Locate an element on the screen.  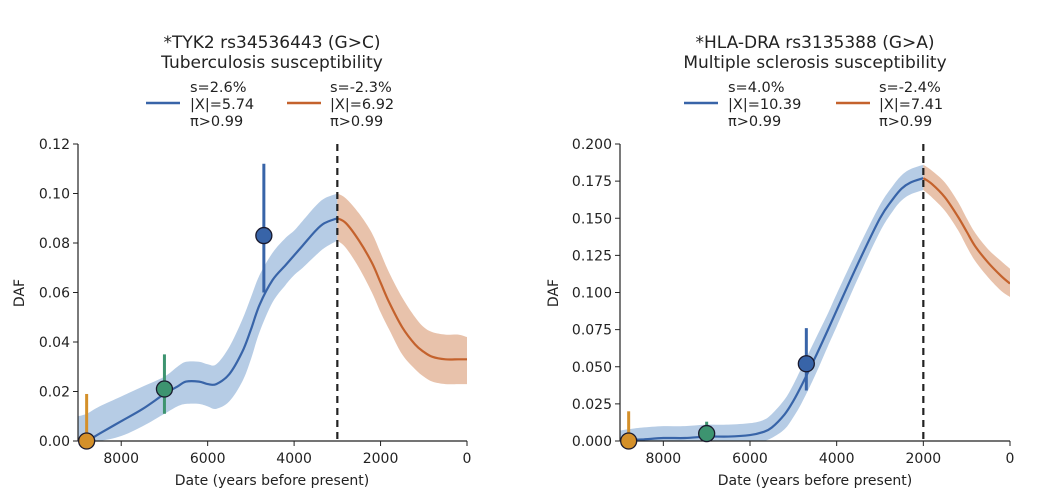
legend-text-1-line-2: |X|=7.41 is located at coordinates (911, 105).